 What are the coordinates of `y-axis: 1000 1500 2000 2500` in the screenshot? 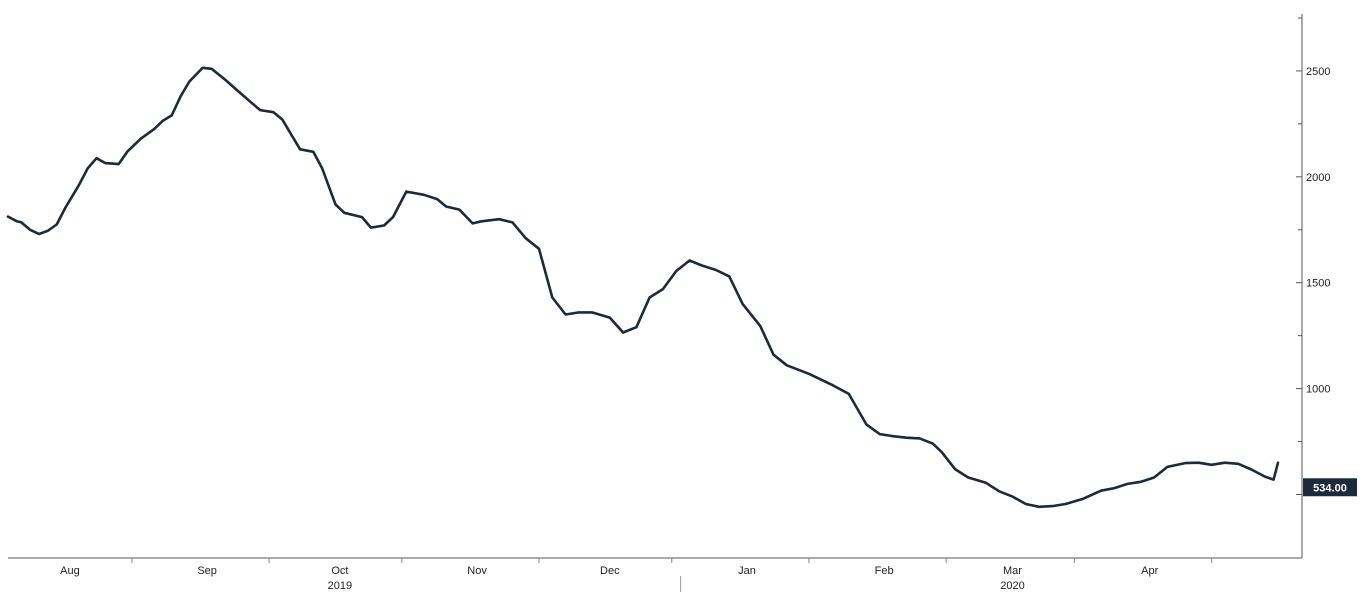 It's located at (1313, 286).